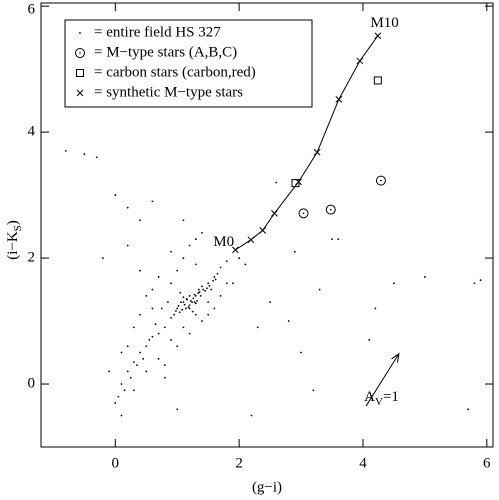 The height and width of the screenshot is (500, 499). I want to click on x-tick-label: 6, so click(487, 463).